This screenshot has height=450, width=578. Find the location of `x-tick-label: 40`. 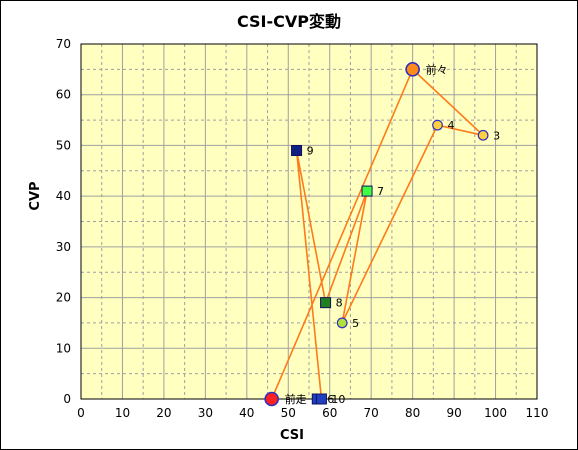

x-tick-label: 40 is located at coordinates (246, 413).